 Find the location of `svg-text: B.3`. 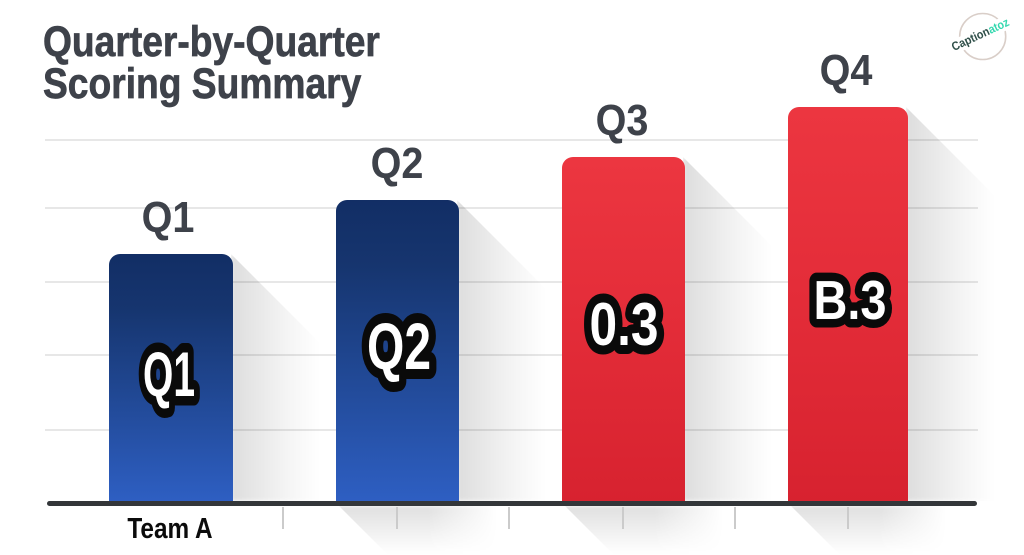

svg-text: B.3 is located at coordinates (850, 300).